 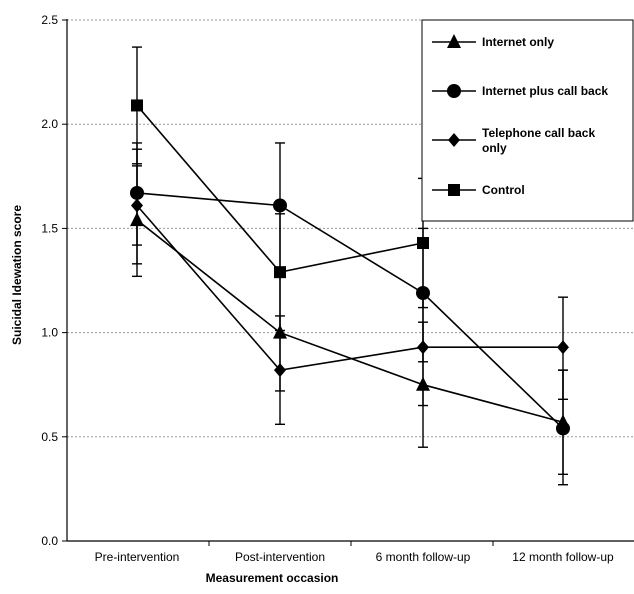 I want to click on legend-label: Control, so click(x=503, y=190).